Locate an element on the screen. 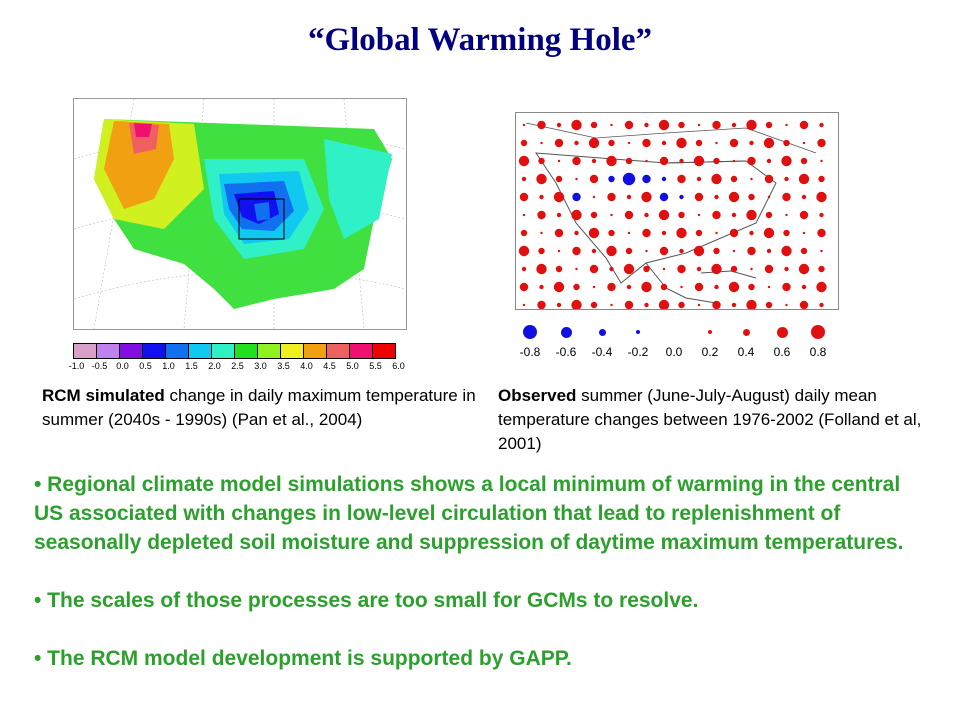  legend-item: -0.2 is located at coordinates (638, 340).